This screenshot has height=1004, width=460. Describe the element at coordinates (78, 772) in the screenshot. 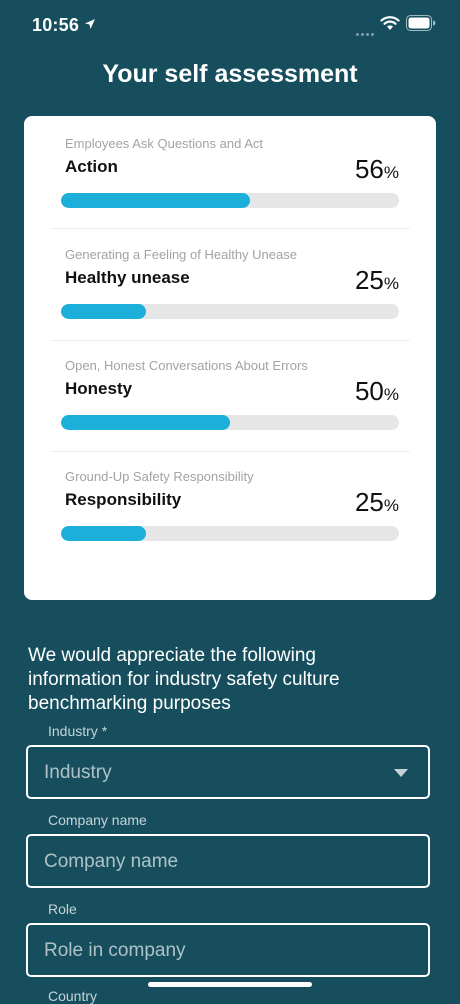

I see `industry-placeholder: Industry` at that location.